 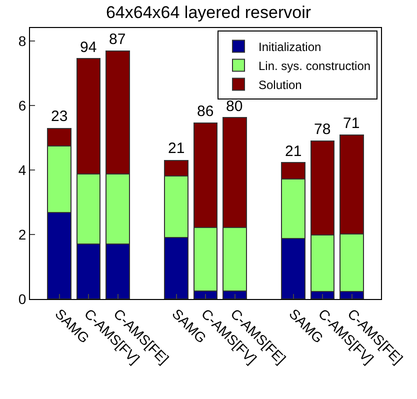 What do you see at coordinates (205, 111) in the screenshot?
I see `annotation: 86` at bounding box center [205, 111].